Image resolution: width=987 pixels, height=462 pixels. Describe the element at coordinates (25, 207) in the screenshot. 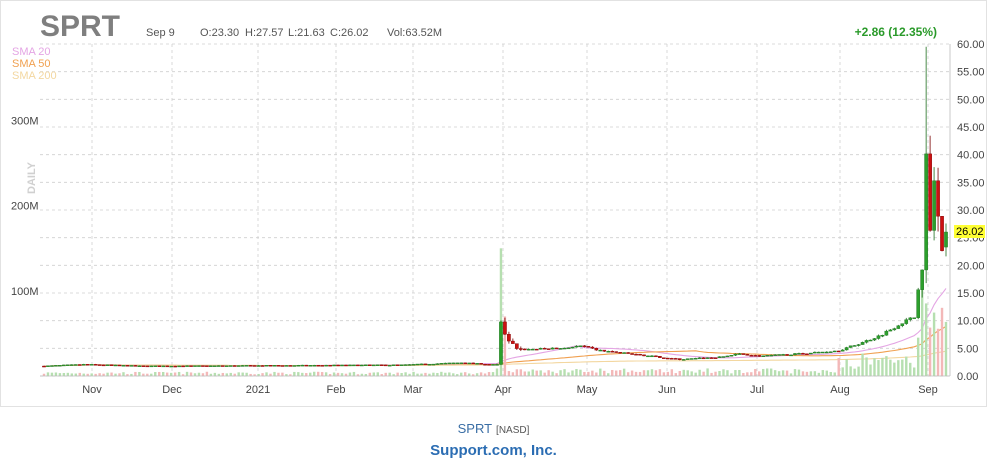

I see `volume-tick-label: 200M` at that location.